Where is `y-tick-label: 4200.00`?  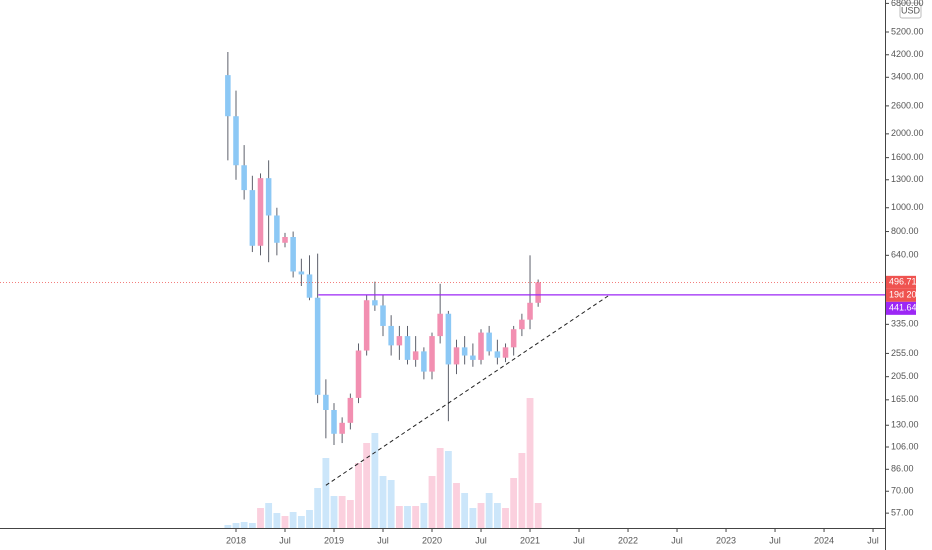 y-tick-label: 4200.00 is located at coordinates (907, 54).